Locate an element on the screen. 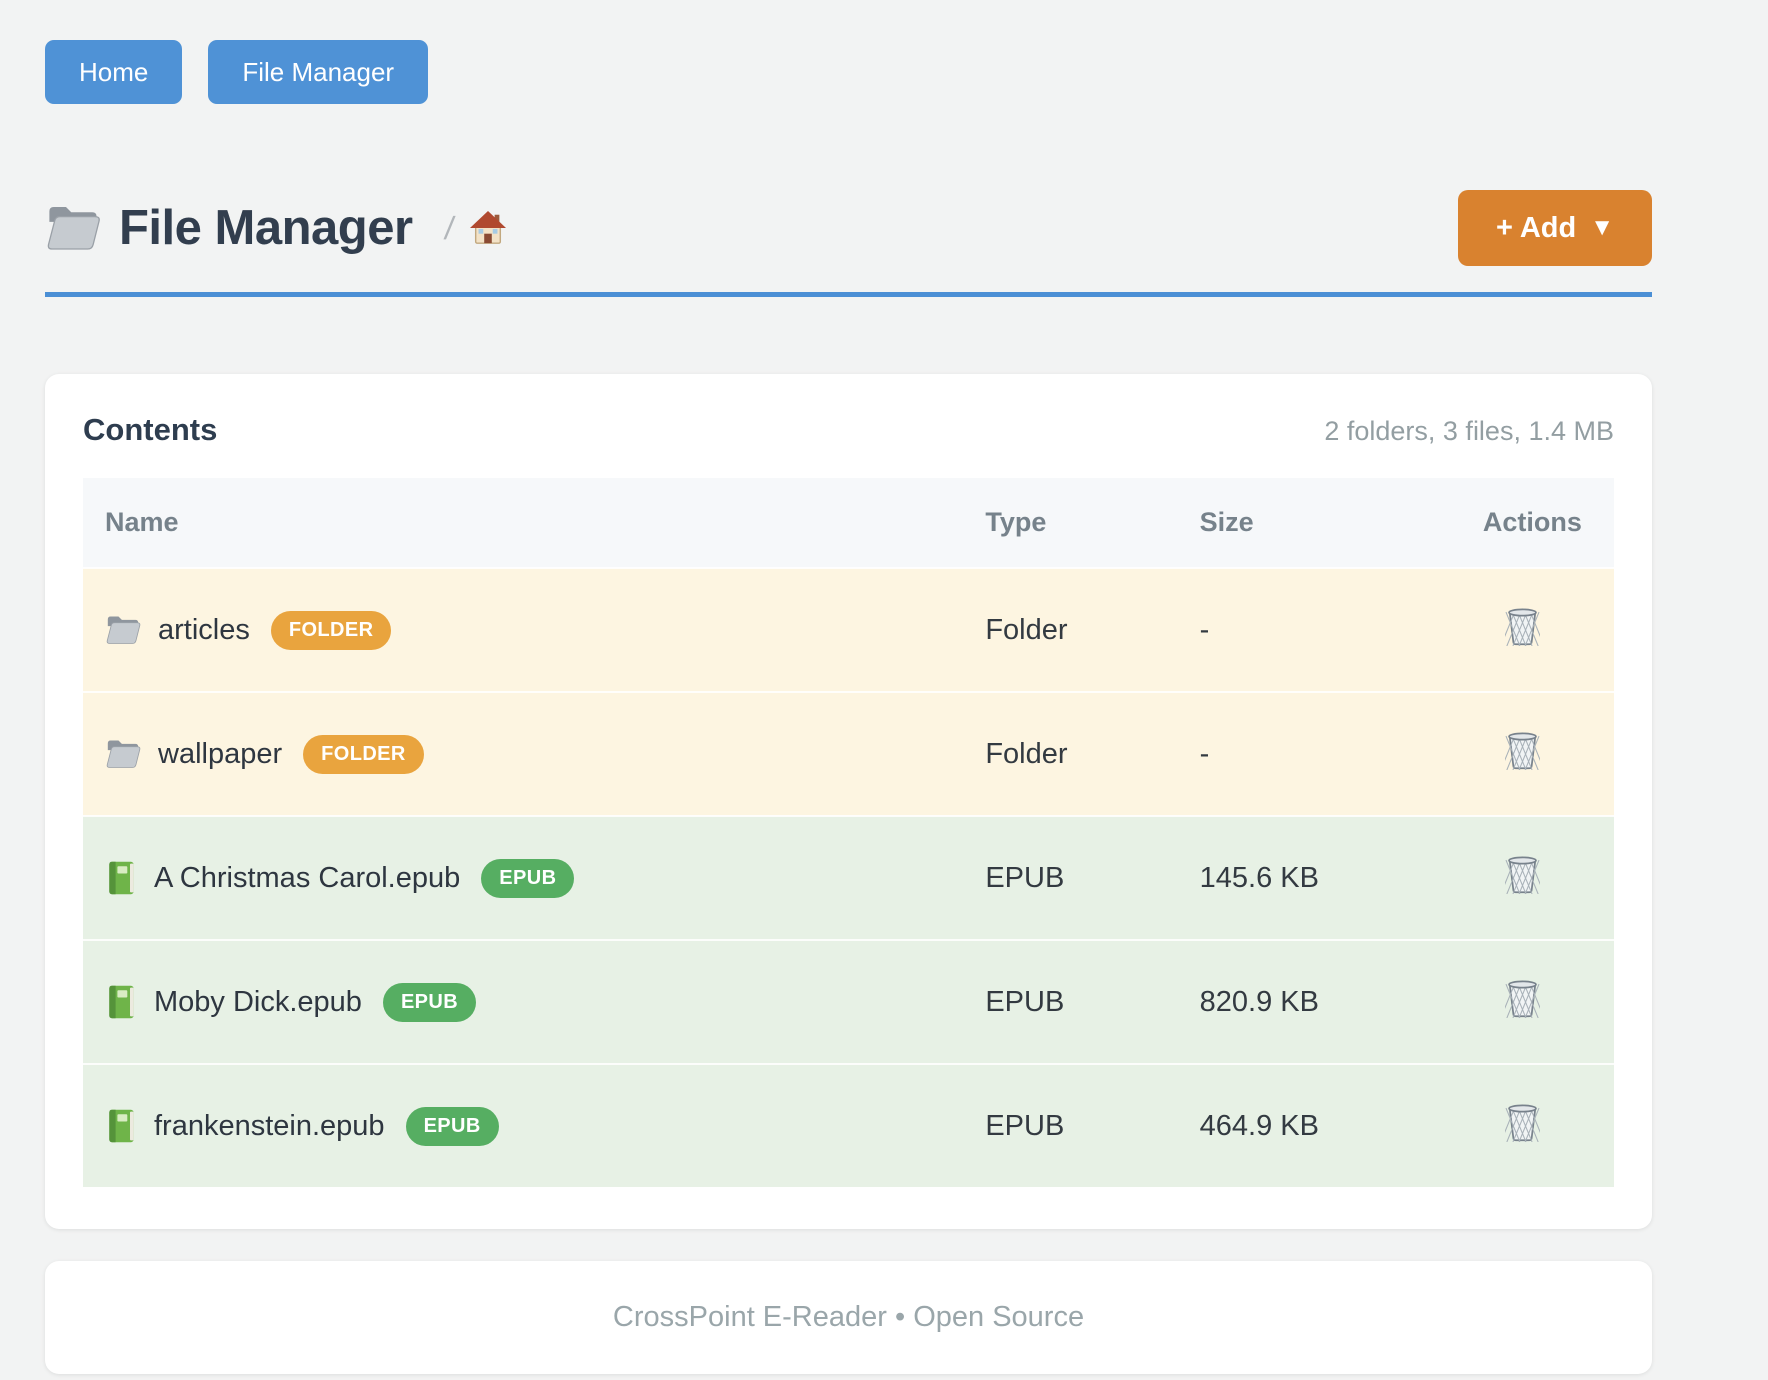 This screenshot has width=1768, height=1380. table-row: Moby Dick.epub EPUB EPUB 820.9 KB is located at coordinates (848, 1001).